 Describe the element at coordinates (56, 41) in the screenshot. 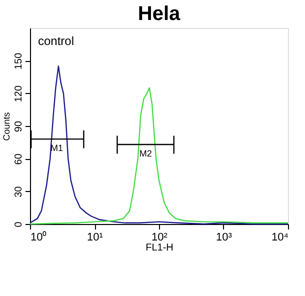

I see `annotation: control` at that location.